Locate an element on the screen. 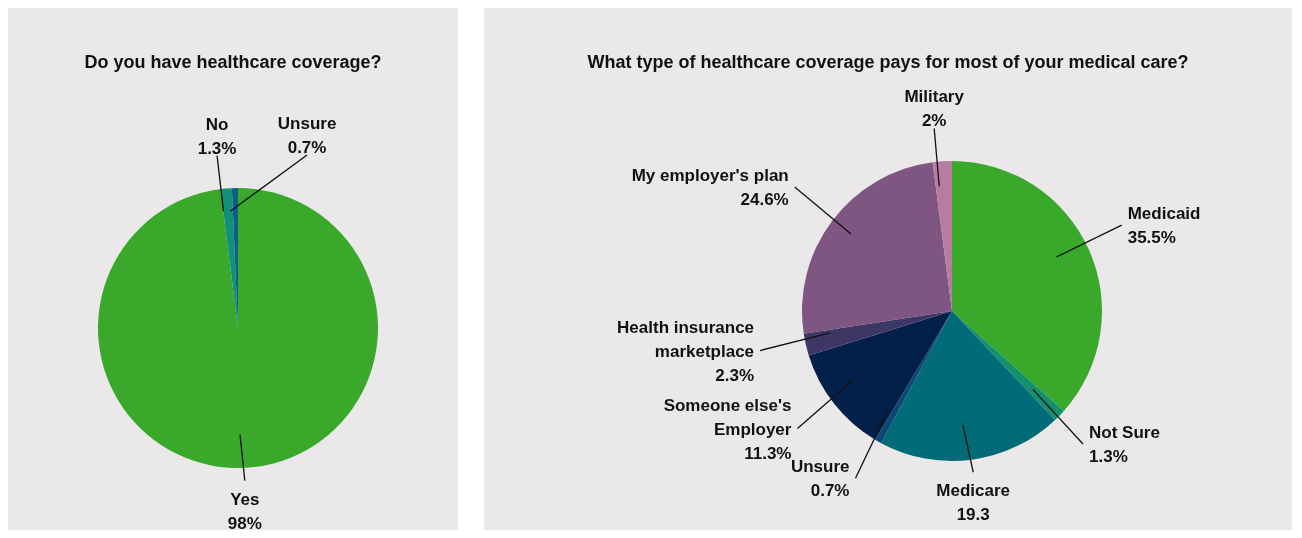 This screenshot has width=1302, height=538. data-label: 11.3% is located at coordinates (768, 453).